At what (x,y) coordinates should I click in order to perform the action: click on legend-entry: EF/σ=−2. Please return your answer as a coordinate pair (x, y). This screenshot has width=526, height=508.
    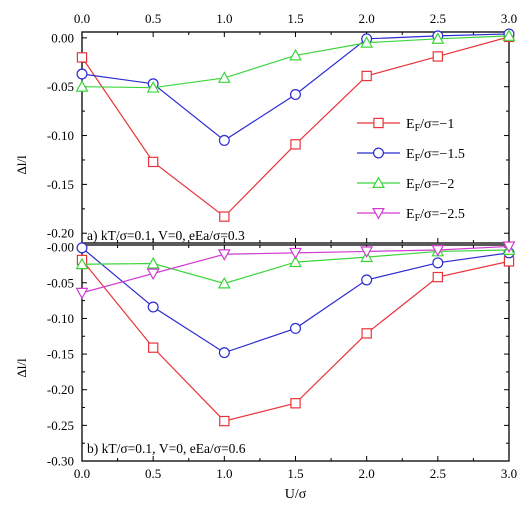
    Looking at the image, I should click on (405, 185).